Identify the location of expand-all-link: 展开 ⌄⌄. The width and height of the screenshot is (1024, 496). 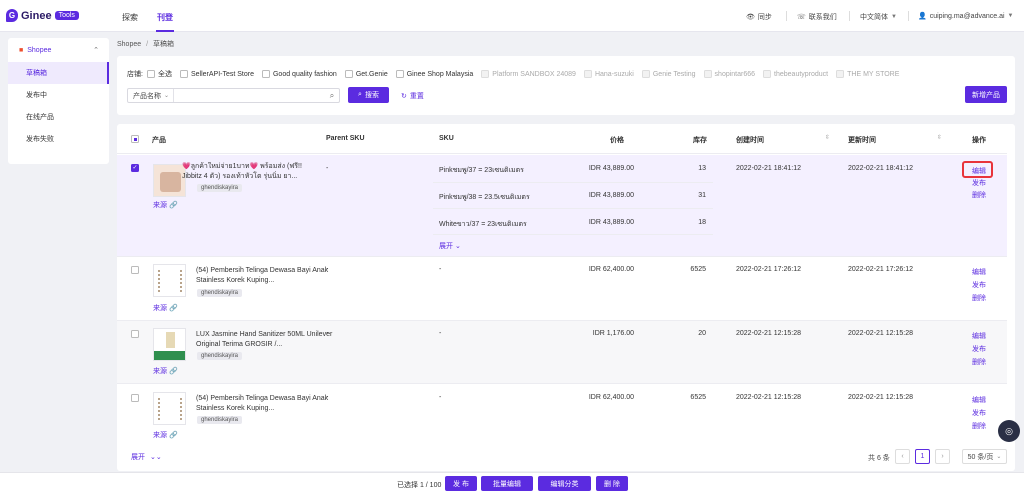
(146, 457).